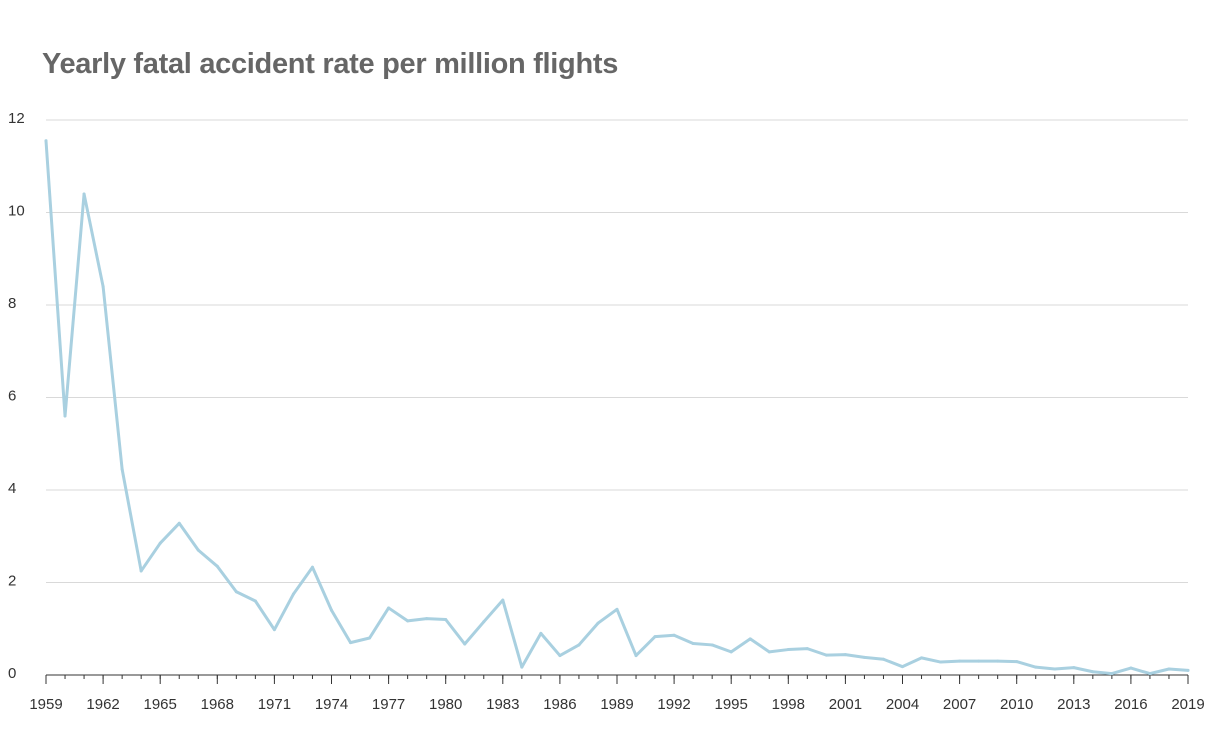  Describe the element at coordinates (864, 657) in the screenshot. I see `data-point-2002` at that location.